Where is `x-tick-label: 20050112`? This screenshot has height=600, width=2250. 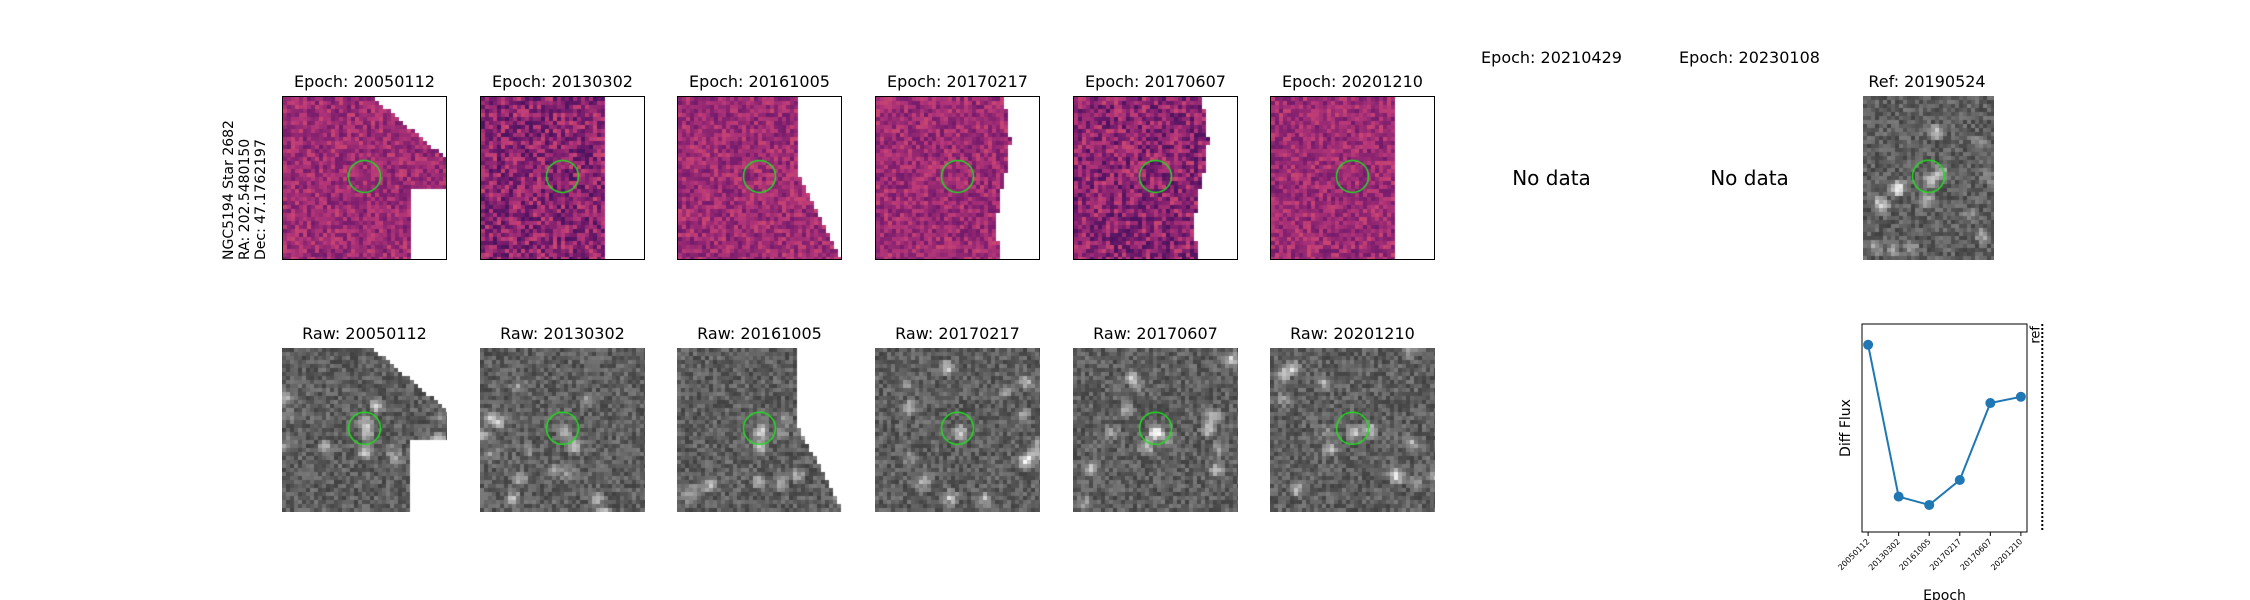
x-tick-label: 20050112 is located at coordinates (1853, 554).